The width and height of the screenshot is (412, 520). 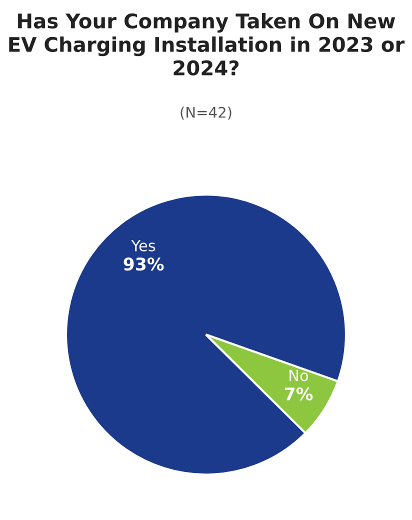 I want to click on data-label: 7%, so click(x=298, y=393).